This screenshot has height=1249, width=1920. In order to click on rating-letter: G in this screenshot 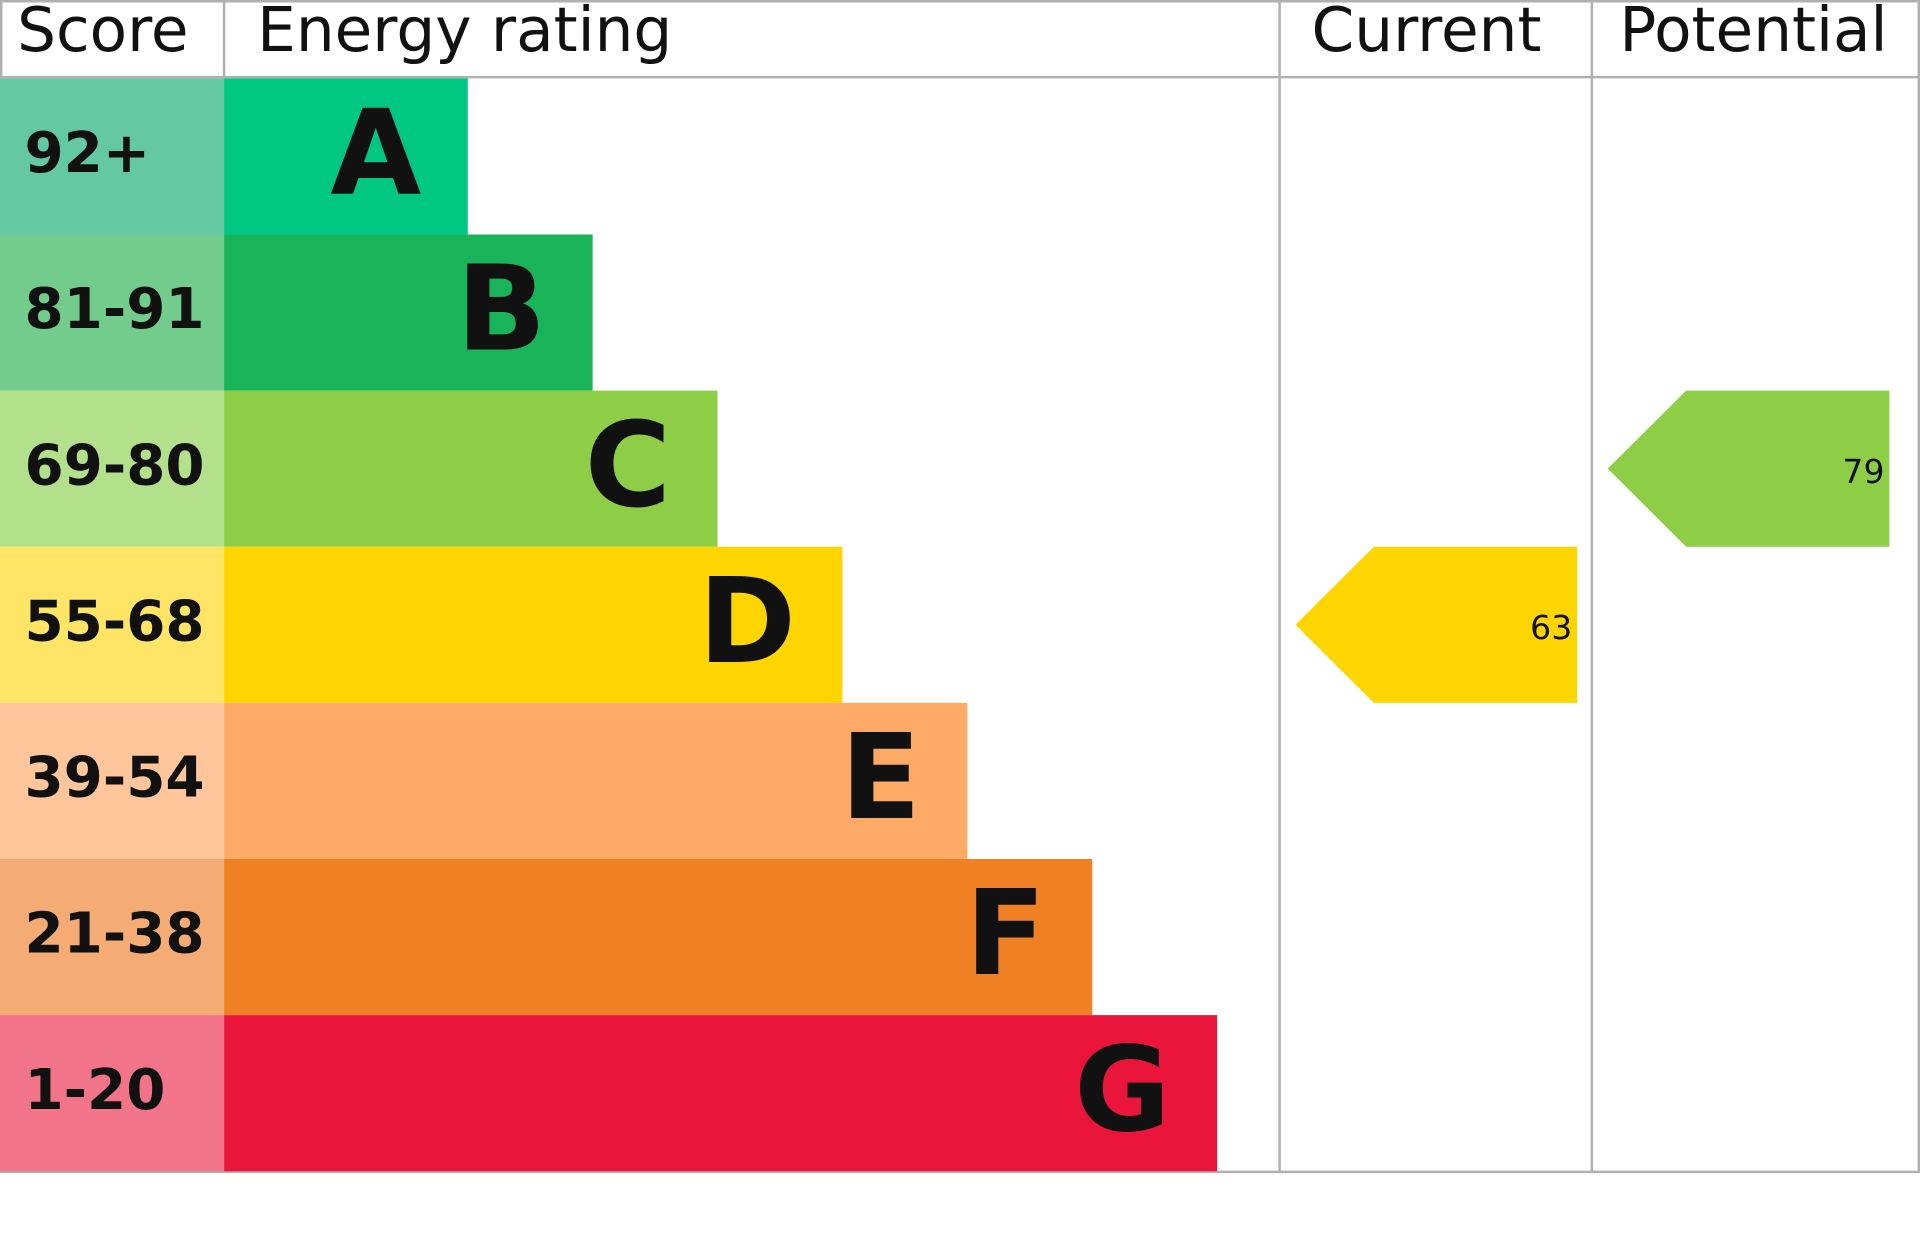, I will do `click(1122, 1089)`.